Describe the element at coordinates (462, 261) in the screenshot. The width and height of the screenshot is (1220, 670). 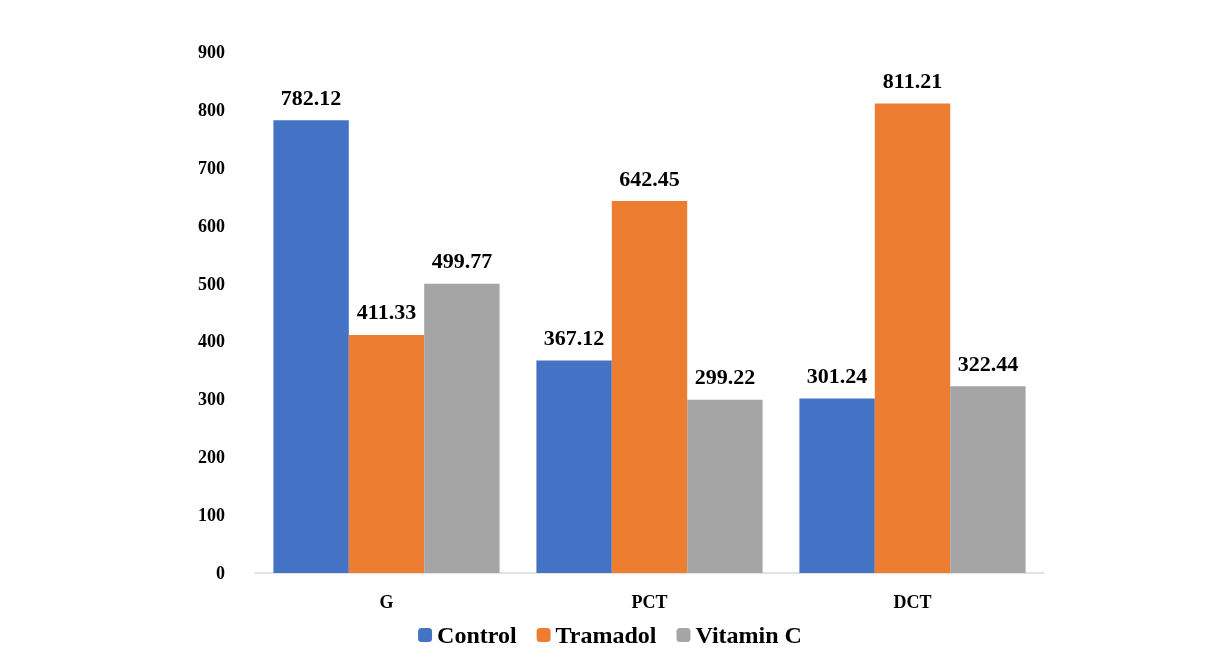
I see `data-label: 499.77` at that location.